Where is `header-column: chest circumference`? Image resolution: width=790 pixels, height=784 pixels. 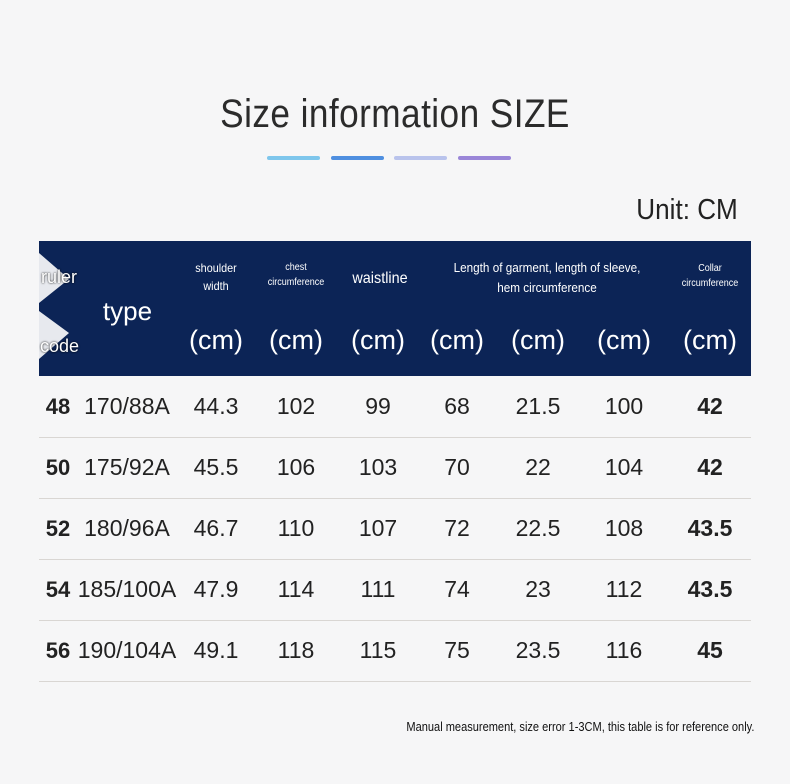 header-column: chest circumference is located at coordinates (296, 275).